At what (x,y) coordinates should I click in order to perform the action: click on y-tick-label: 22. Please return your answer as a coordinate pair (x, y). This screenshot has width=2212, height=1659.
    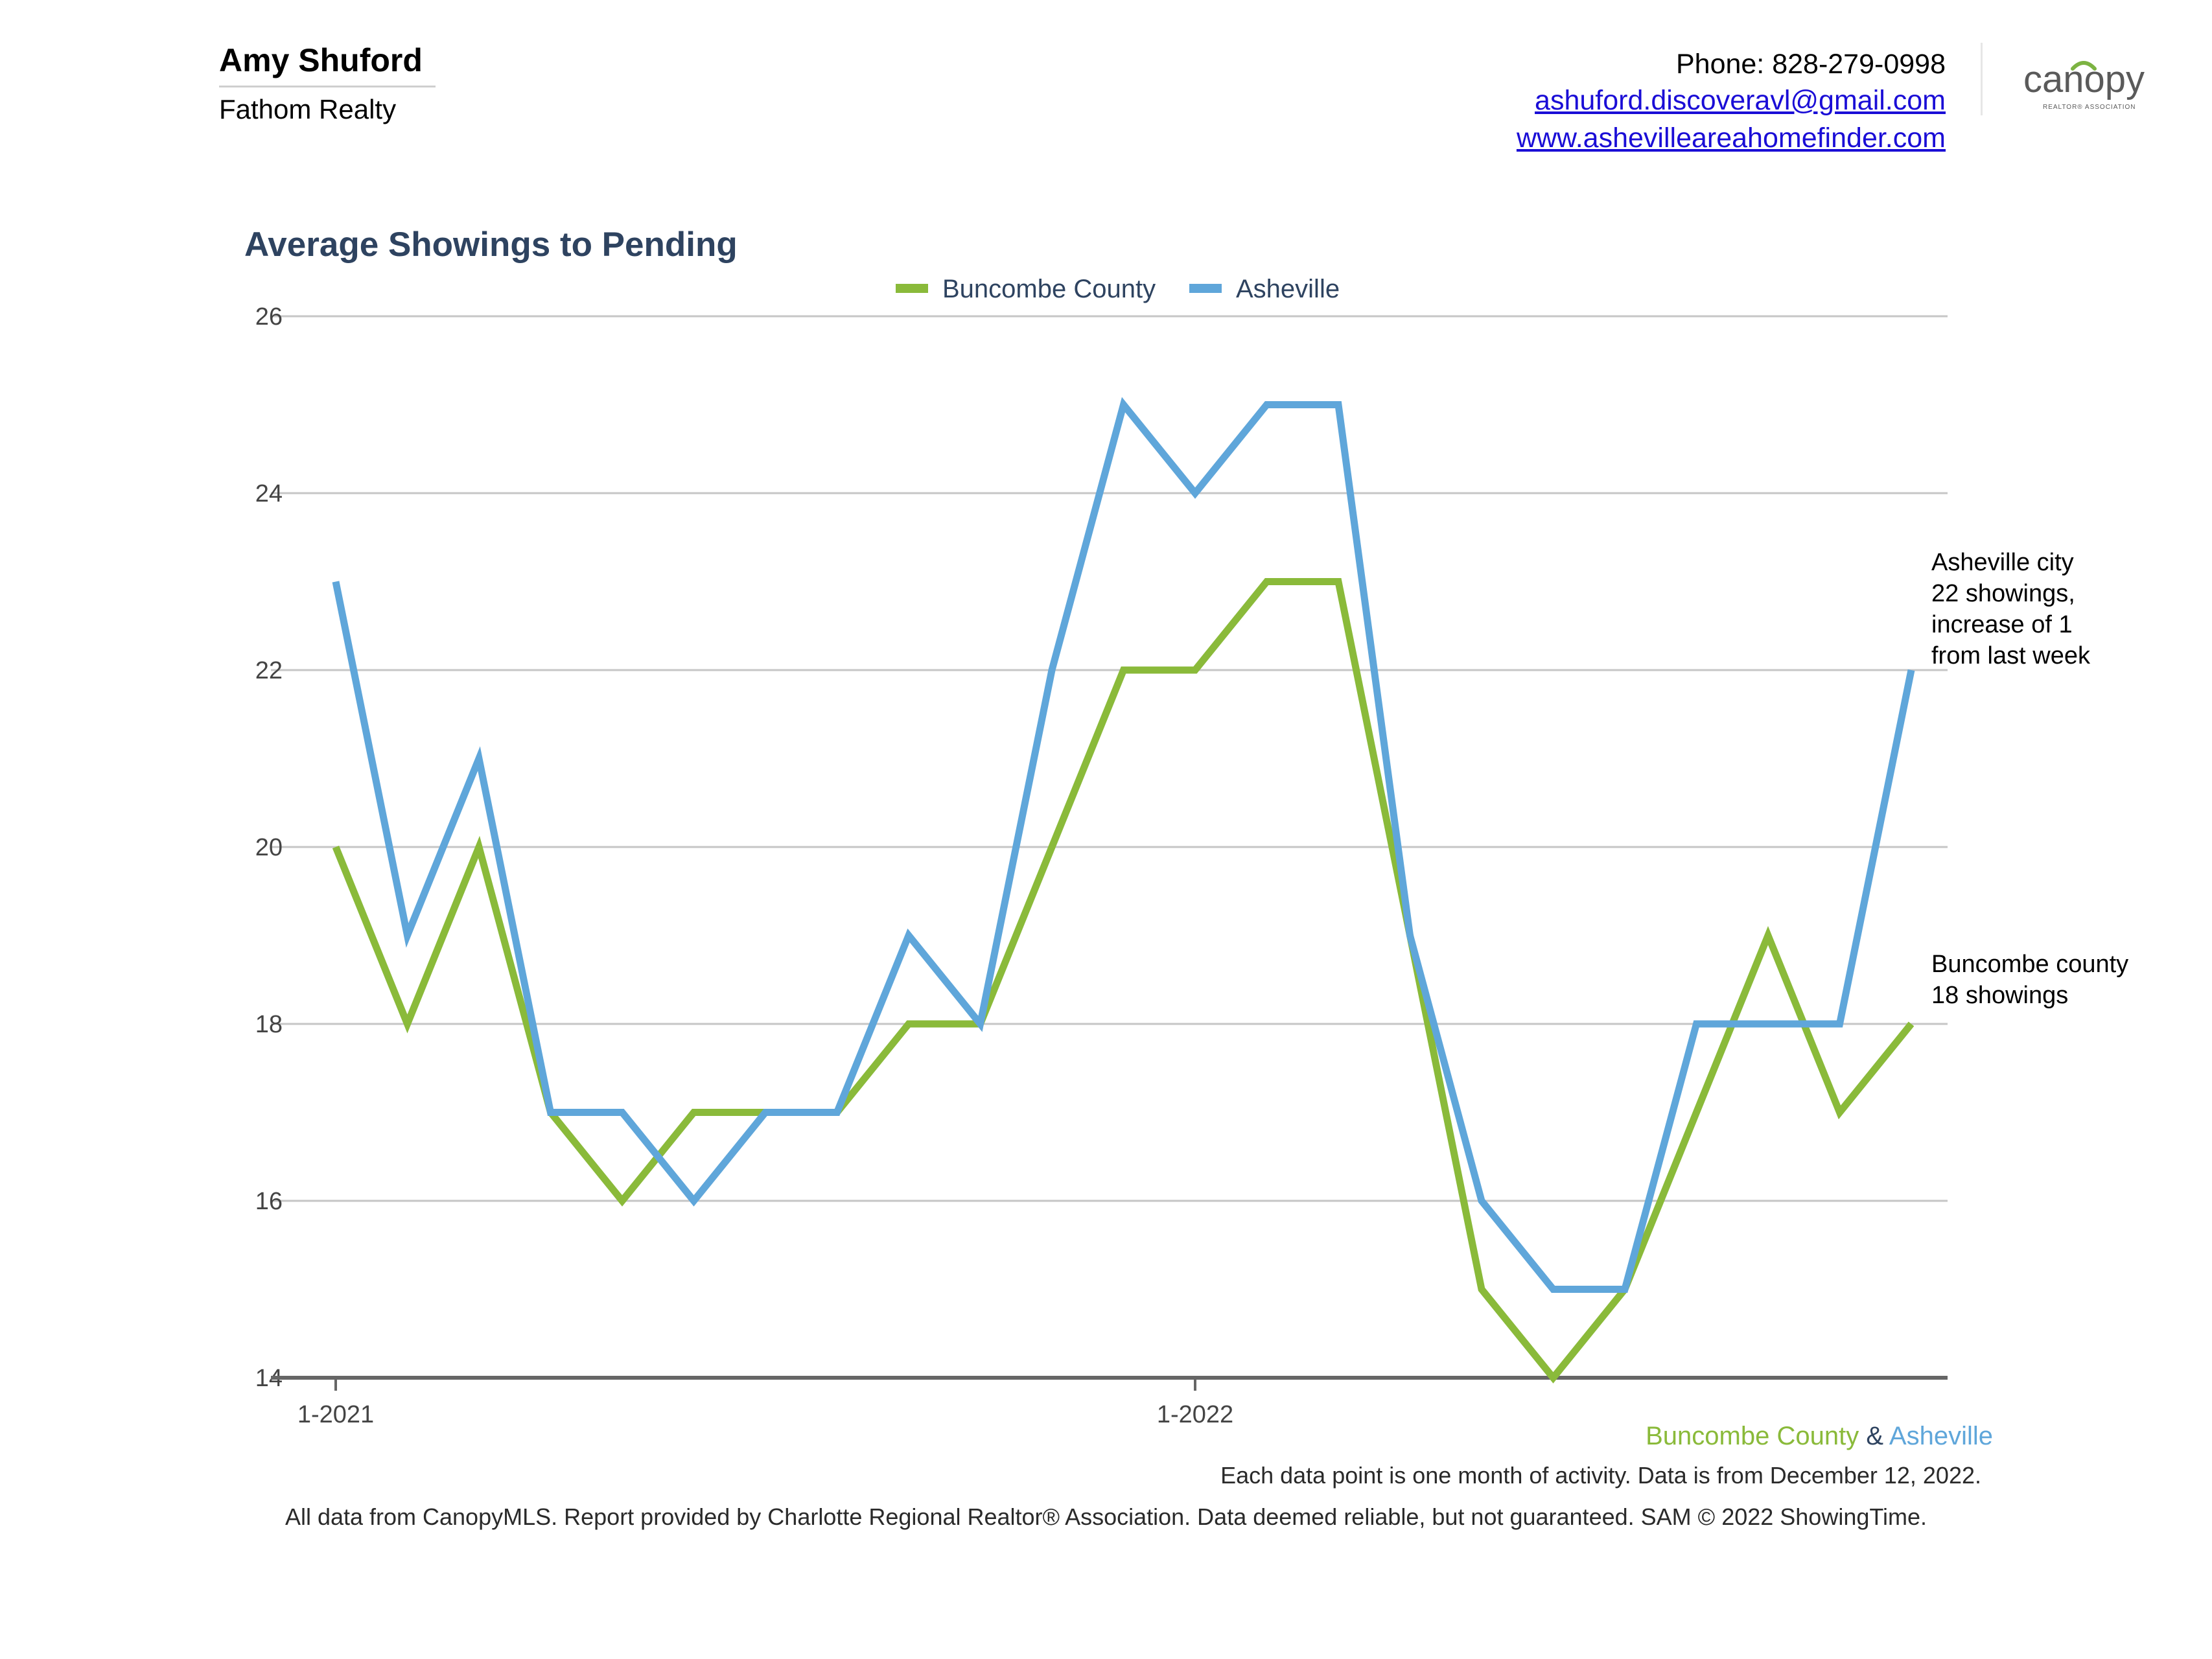
    Looking at the image, I should click on (269, 670).